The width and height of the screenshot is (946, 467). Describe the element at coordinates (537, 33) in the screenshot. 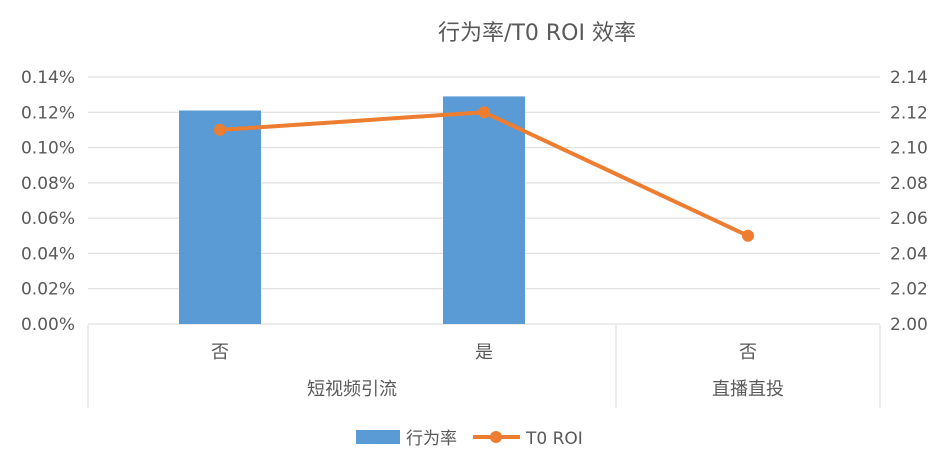

I see `chart-title: 行为率/T0 ROI 效率` at that location.